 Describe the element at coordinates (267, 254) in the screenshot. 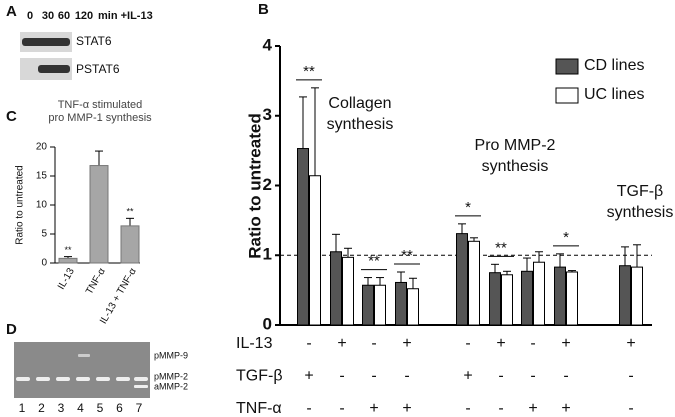

I see `y-tick-label: 1` at that location.